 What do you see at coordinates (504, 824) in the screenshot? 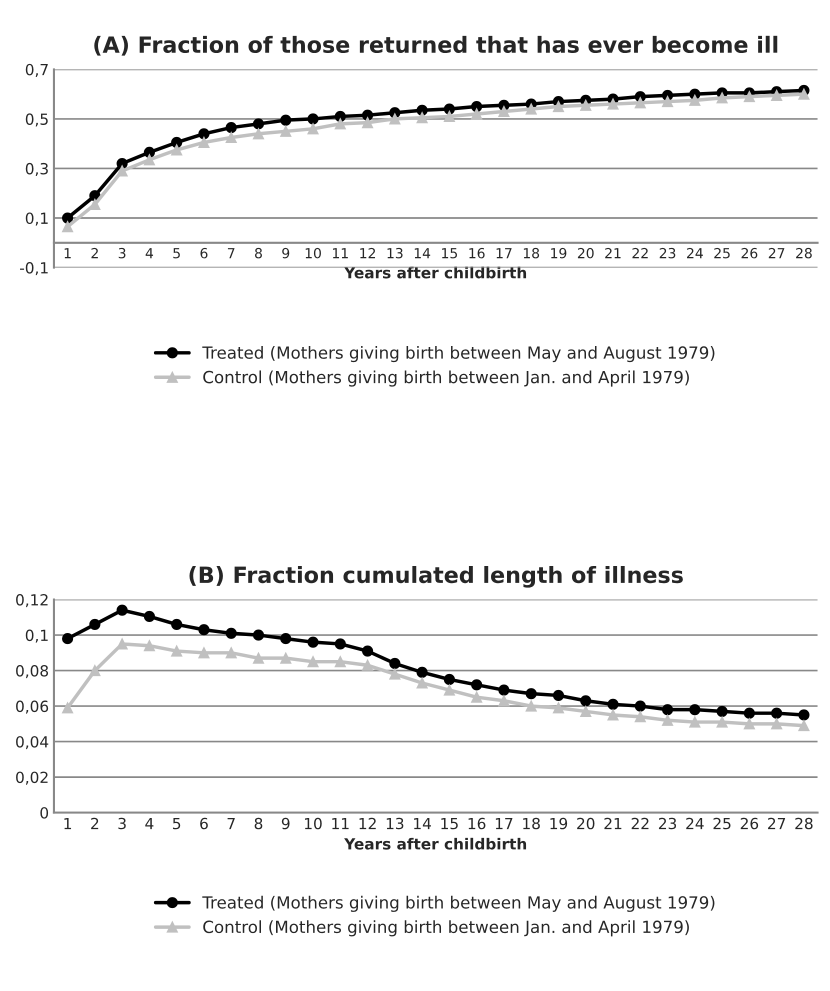
I see `x-tick-label: 17` at bounding box center [504, 824].